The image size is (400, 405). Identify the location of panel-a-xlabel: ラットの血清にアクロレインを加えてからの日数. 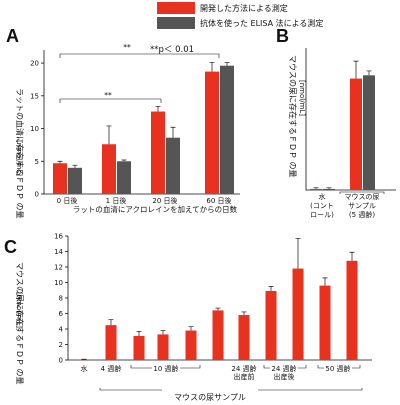
(155, 209).